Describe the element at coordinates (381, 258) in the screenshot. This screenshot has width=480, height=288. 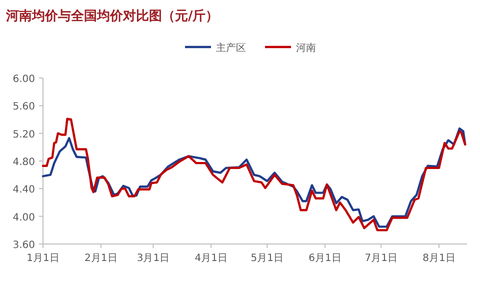
I see `x-tick-label: 7月1日` at that location.